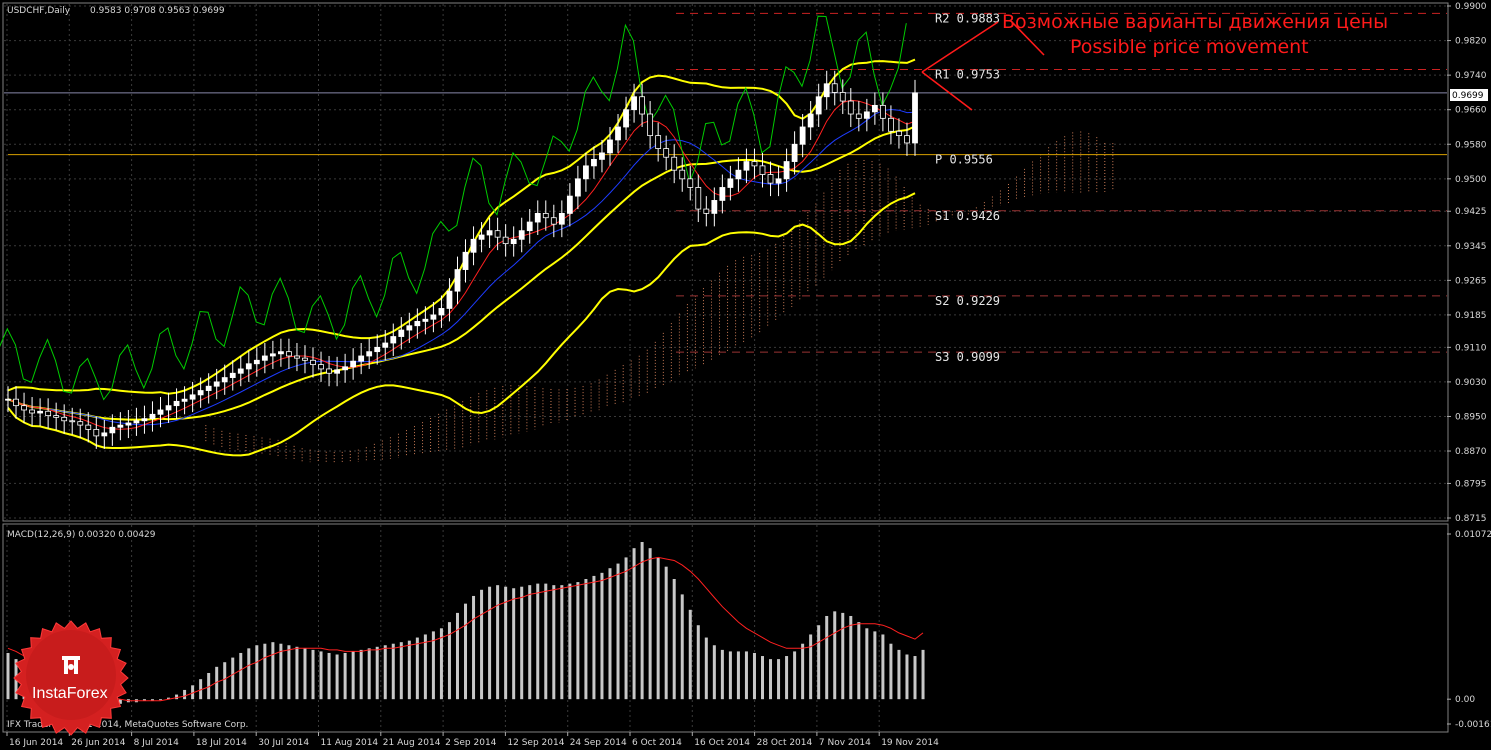 The width and height of the screenshot is (1491, 750). Describe the element at coordinates (1195, 22) in the screenshot. I see `annotation-ru: Возможные варианты движения цены` at that location.